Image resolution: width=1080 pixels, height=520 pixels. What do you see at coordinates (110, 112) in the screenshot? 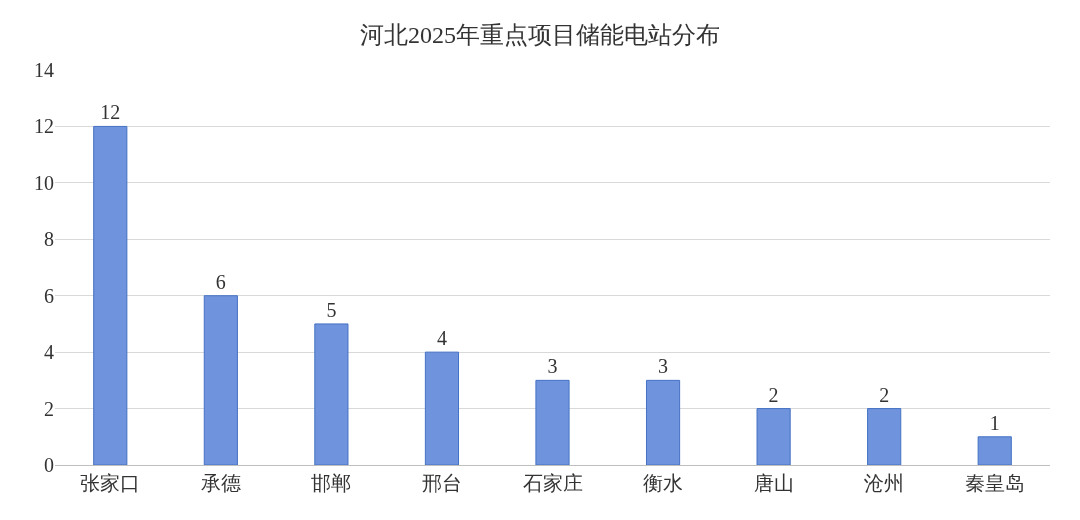
I see `data-label: 12` at bounding box center [110, 112].